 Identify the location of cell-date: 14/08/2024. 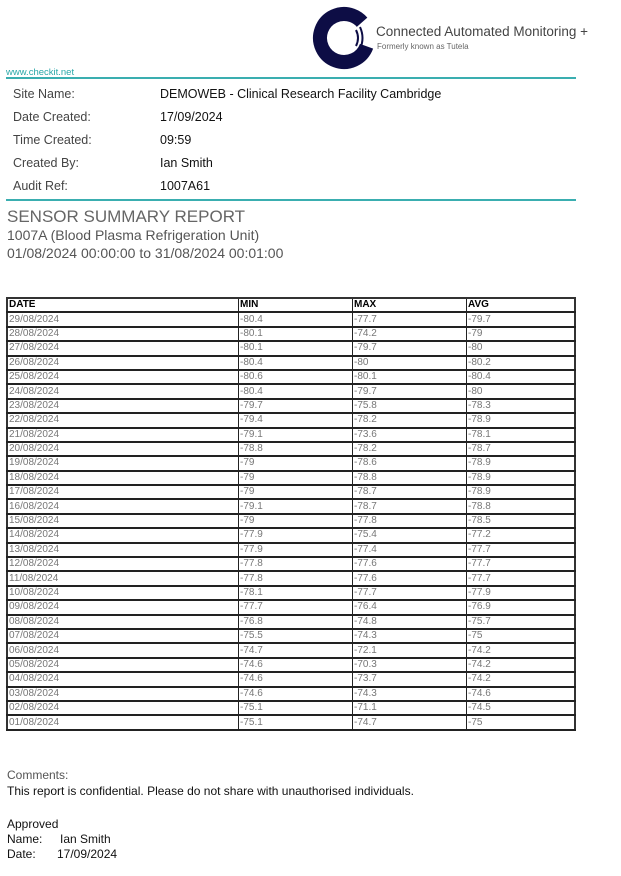
(122, 535).